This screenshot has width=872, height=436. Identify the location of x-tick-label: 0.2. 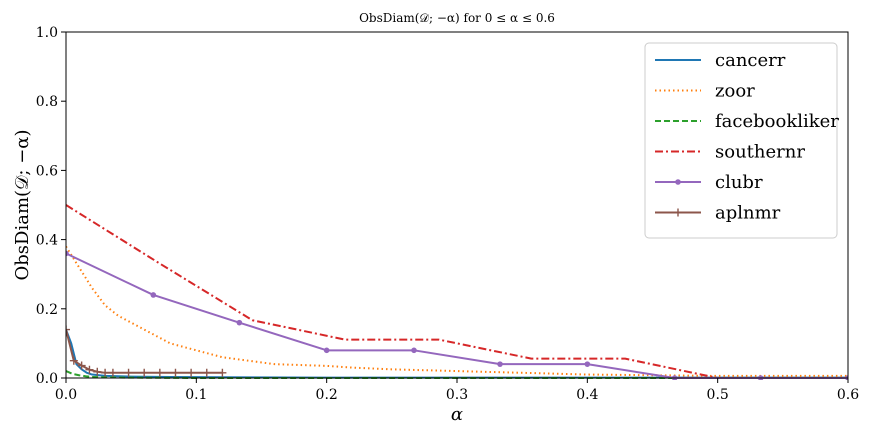
(327, 395).